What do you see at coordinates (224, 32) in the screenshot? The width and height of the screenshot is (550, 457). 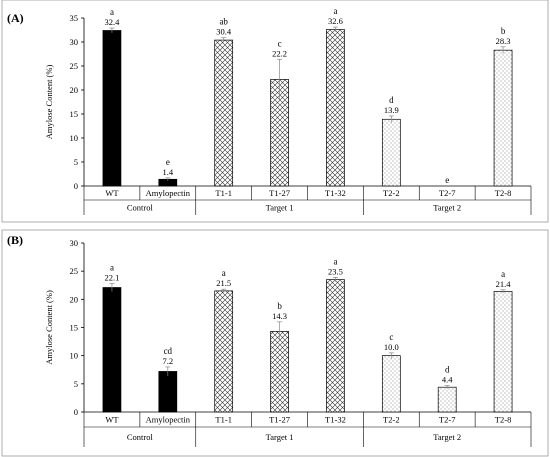 I see `data-label: 30.4` at bounding box center [224, 32].